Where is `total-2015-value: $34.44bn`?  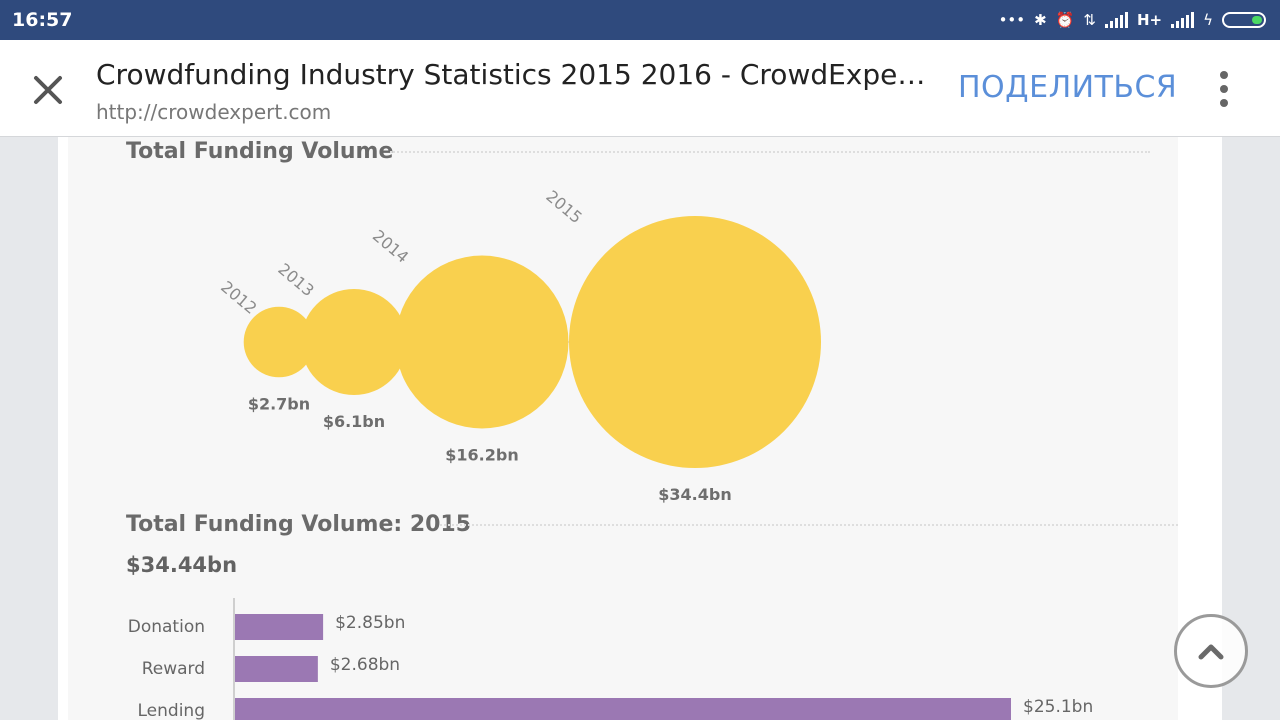 total-2015-value: $34.44bn is located at coordinates (182, 565).